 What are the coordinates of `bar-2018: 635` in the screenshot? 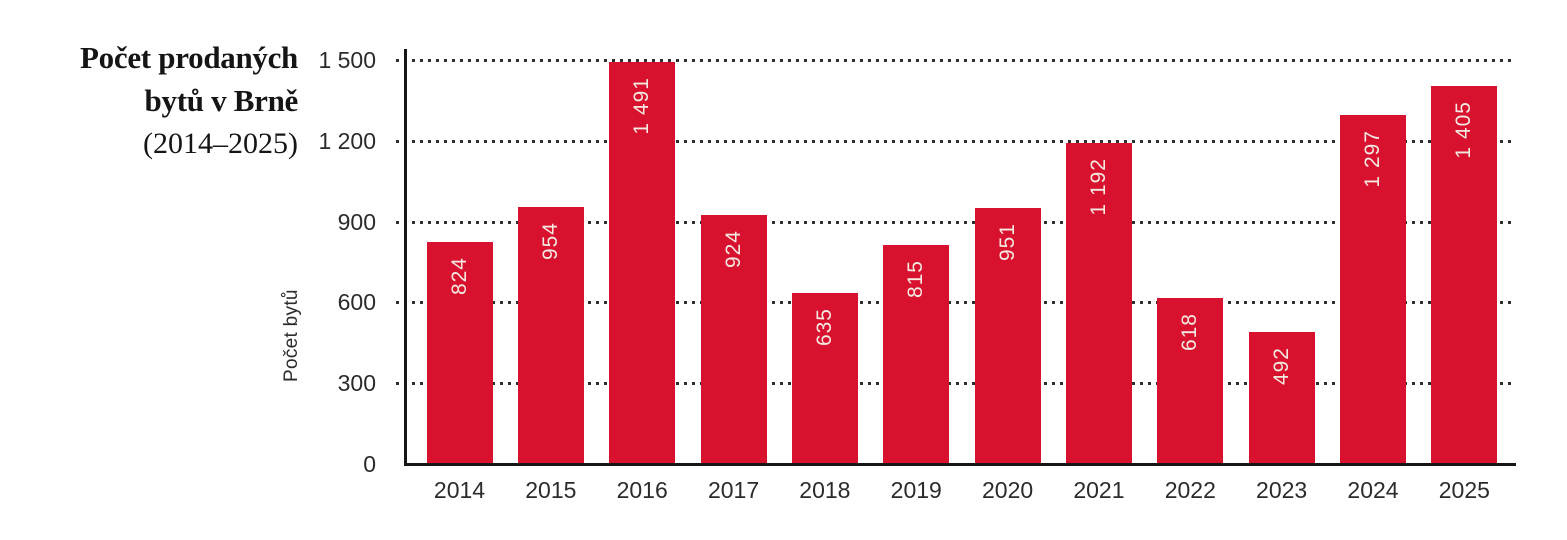 It's located at (824, 378).